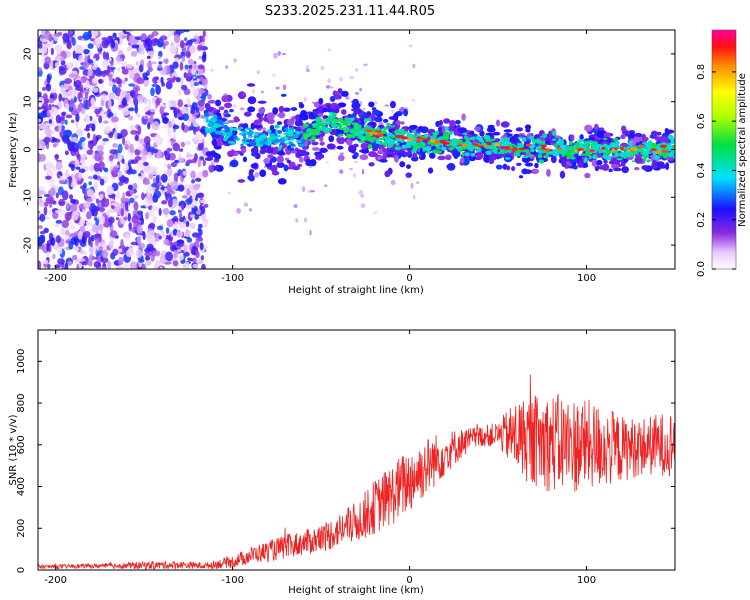 This screenshot has height=600, width=750. Describe the element at coordinates (21, 402) in the screenshot. I see `snr-ytick-label: 800` at that location.